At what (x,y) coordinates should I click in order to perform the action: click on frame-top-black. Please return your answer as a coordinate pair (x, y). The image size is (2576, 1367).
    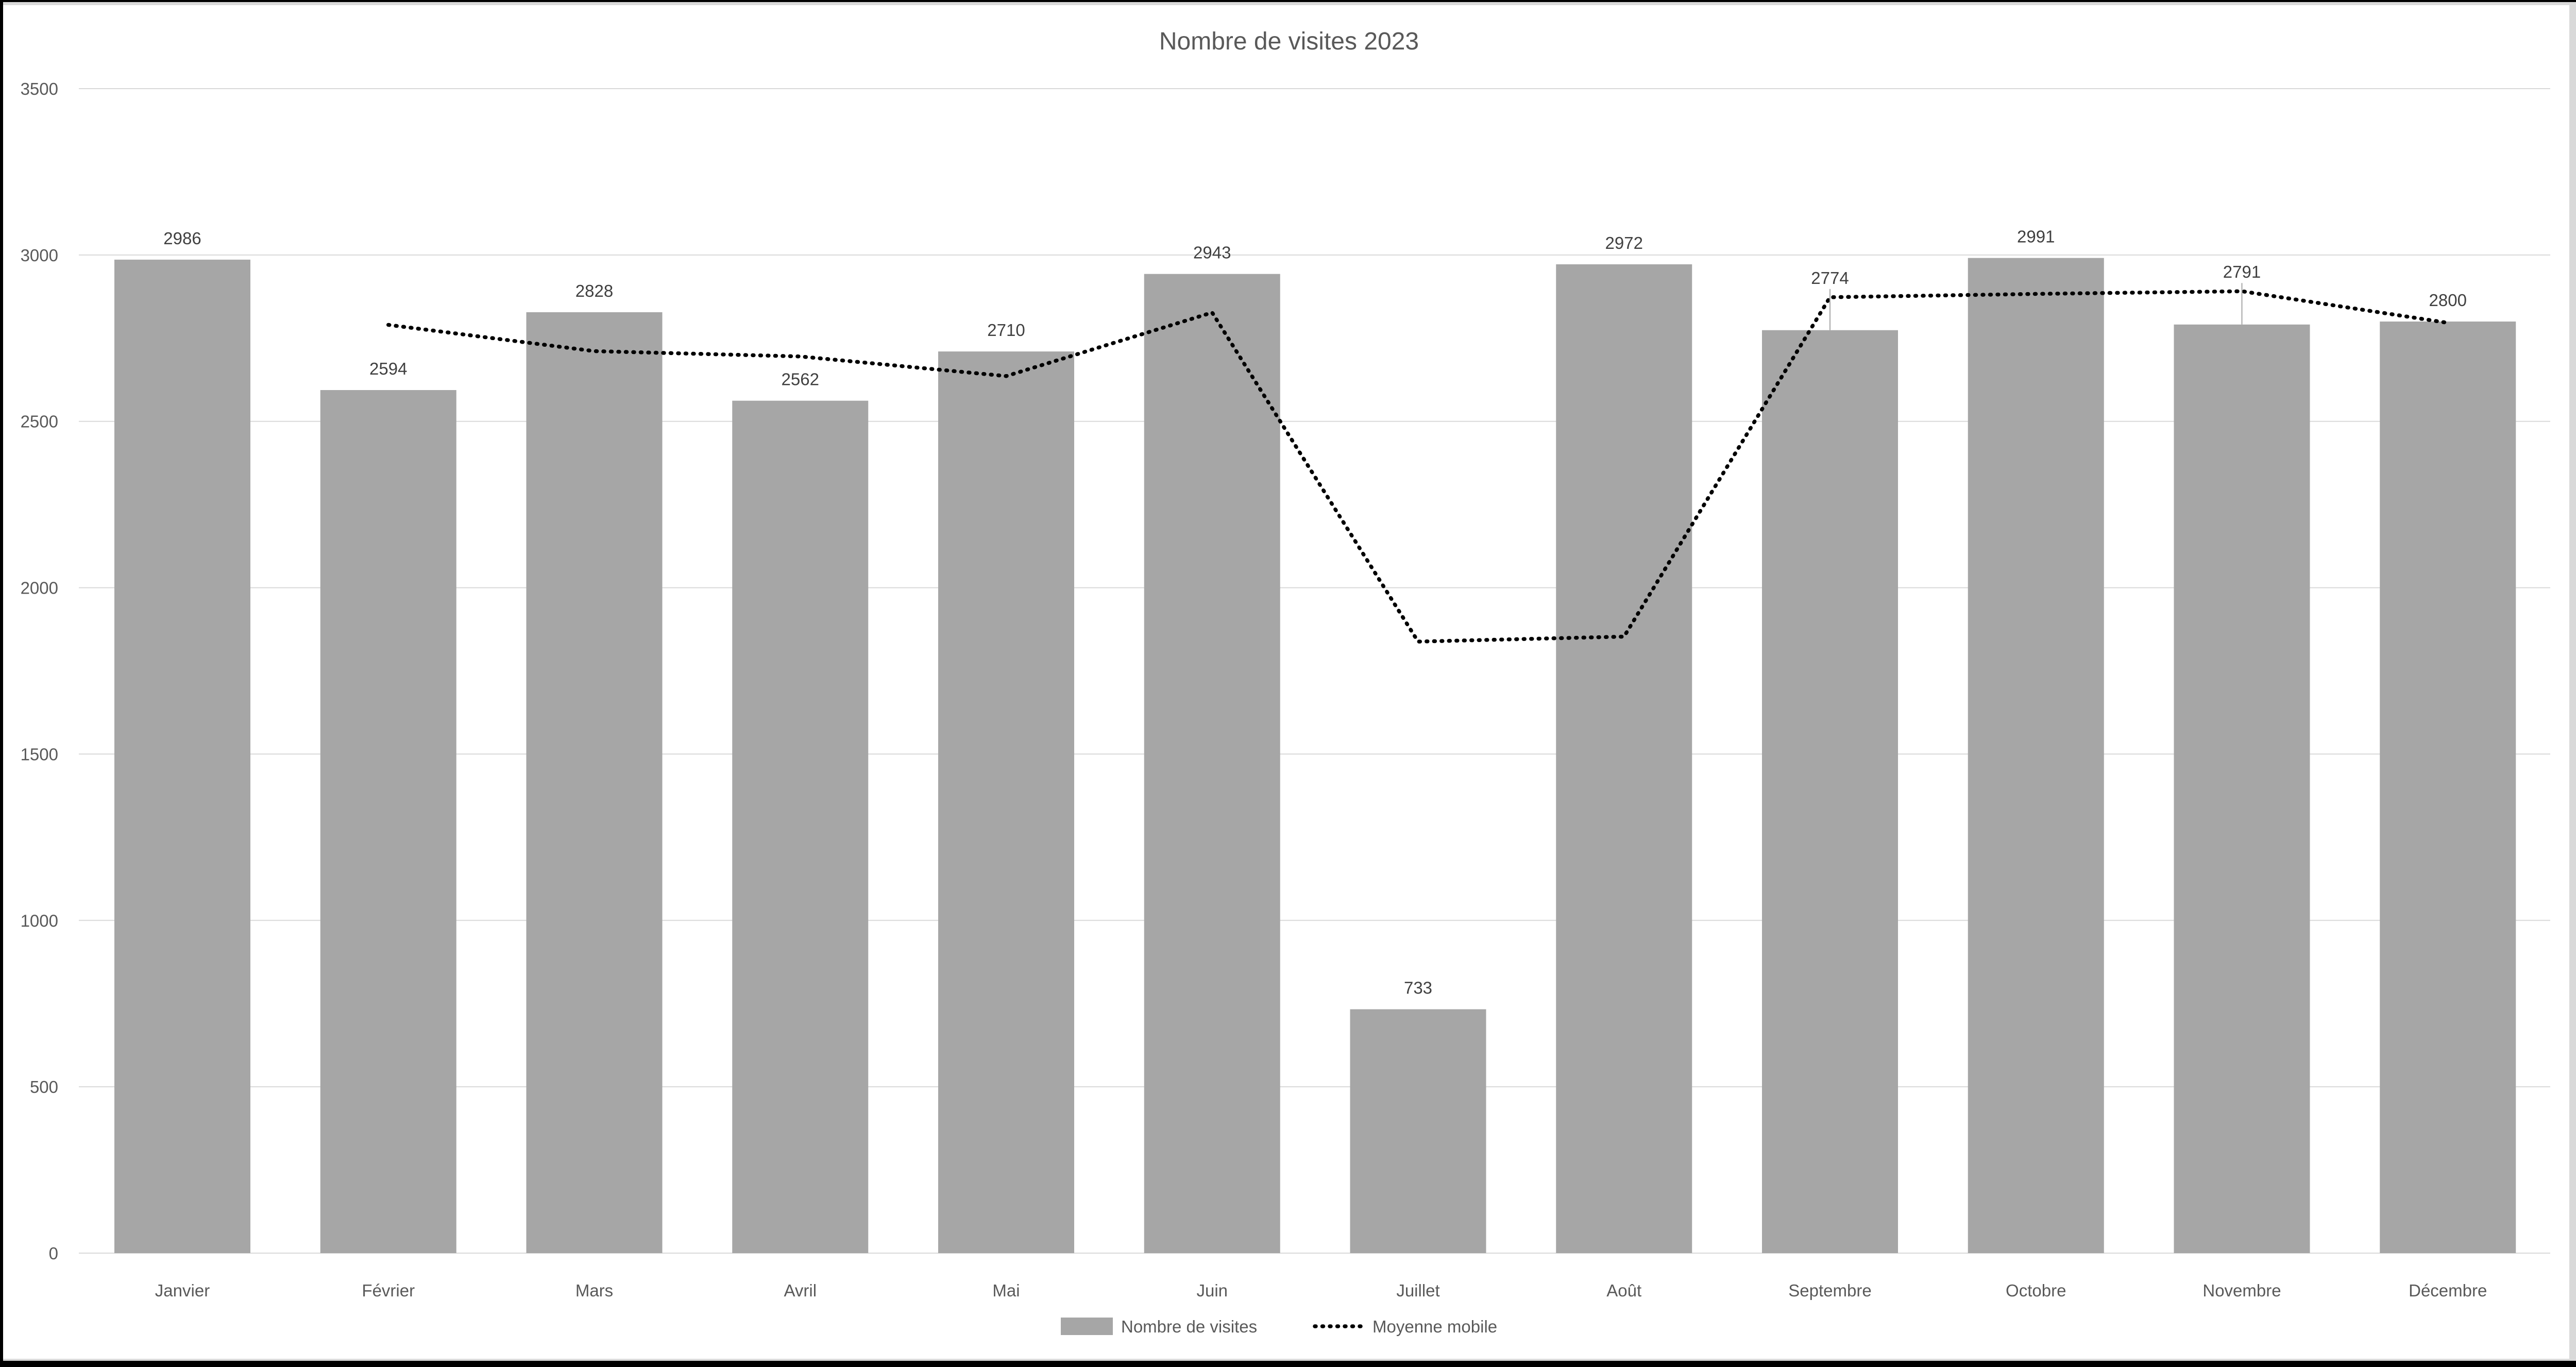
    Looking at the image, I should click on (1288, 1).